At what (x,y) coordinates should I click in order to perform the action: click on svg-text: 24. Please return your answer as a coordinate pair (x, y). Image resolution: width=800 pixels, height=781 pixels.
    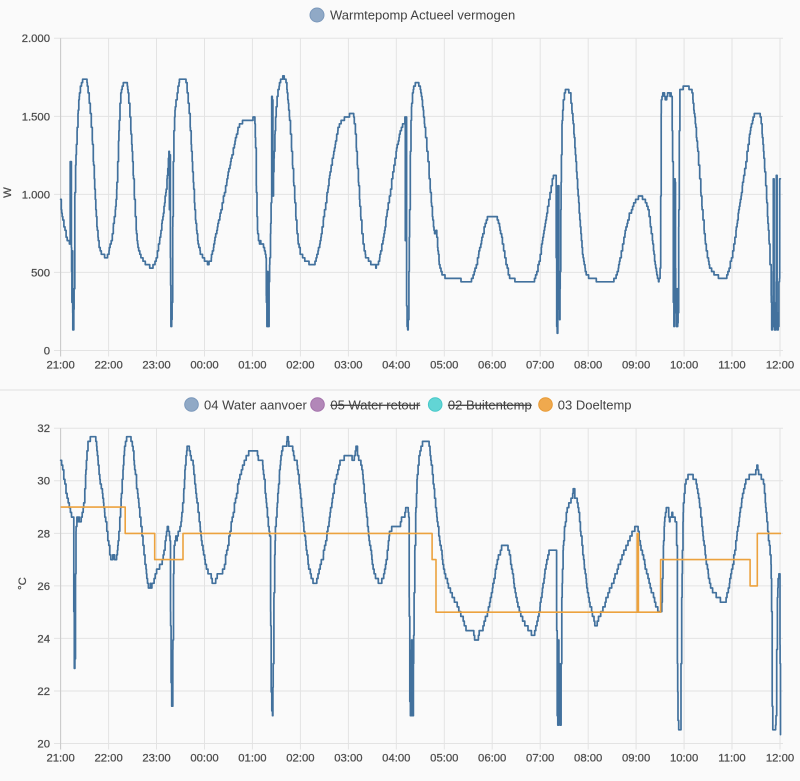
    Looking at the image, I should click on (43, 639).